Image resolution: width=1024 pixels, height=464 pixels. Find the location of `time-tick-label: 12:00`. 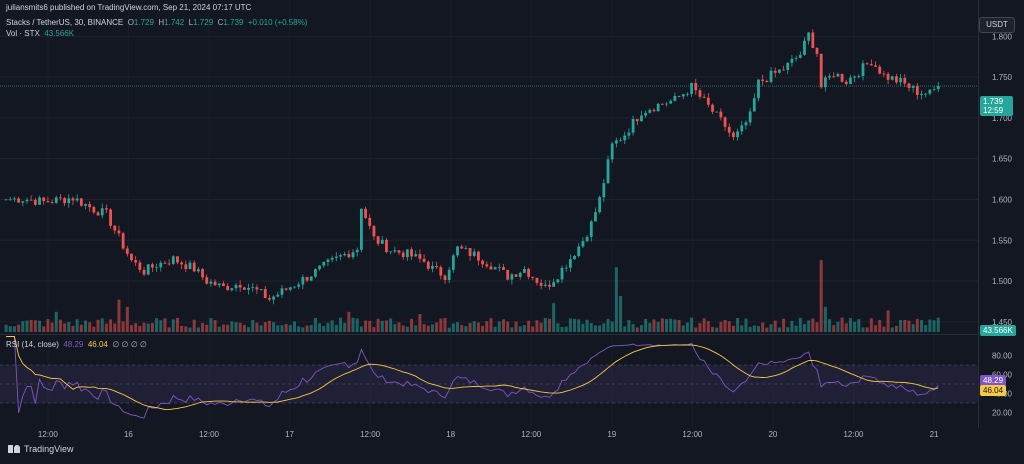

time-tick-label: 12:00 is located at coordinates (692, 434).